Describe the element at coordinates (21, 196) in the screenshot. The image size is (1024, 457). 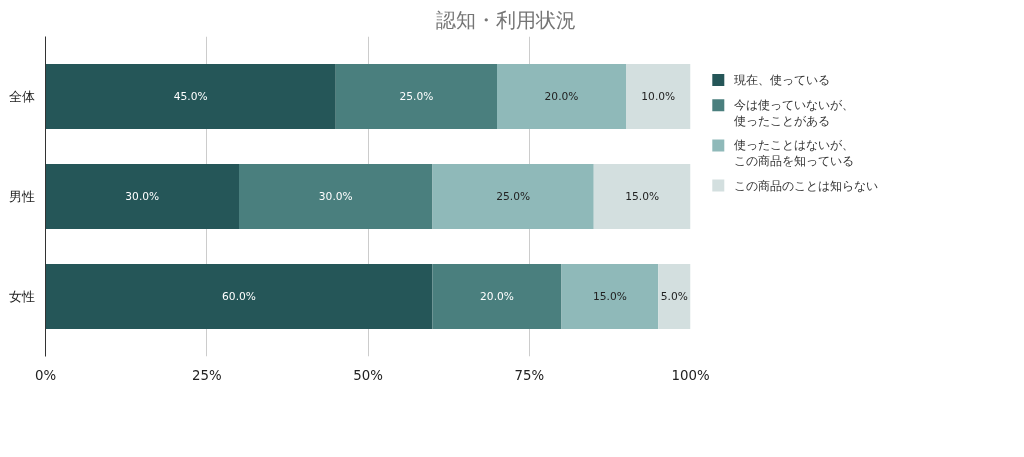
I see `y-tick-label: 男性` at that location.